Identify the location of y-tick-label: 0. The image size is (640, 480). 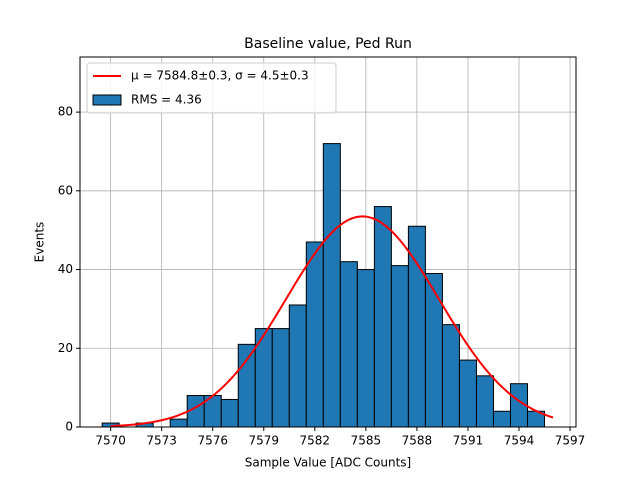
(69, 427).